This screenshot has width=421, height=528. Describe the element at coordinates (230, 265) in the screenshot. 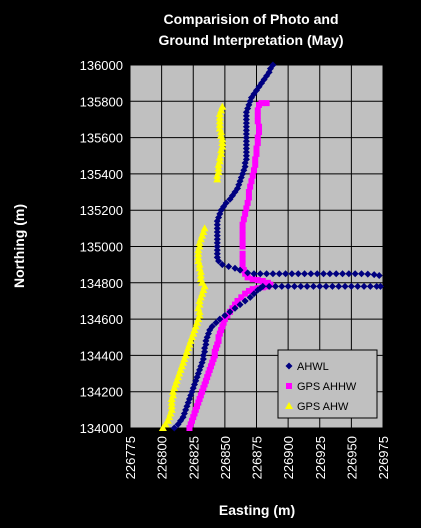

I see `series-gps-ahhw` at that location.